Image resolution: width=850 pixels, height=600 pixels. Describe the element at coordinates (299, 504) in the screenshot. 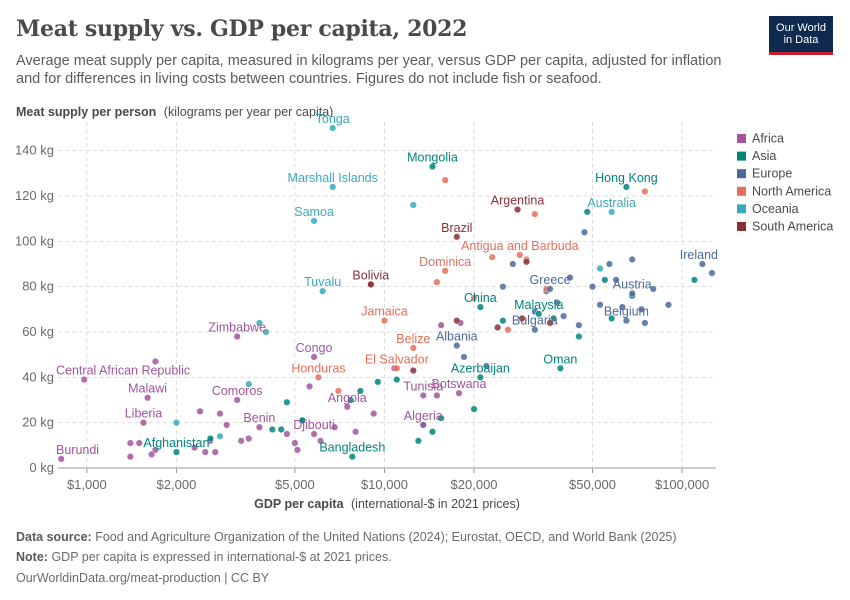

I see `x-axis-label-bold: GDP per capita` at that location.